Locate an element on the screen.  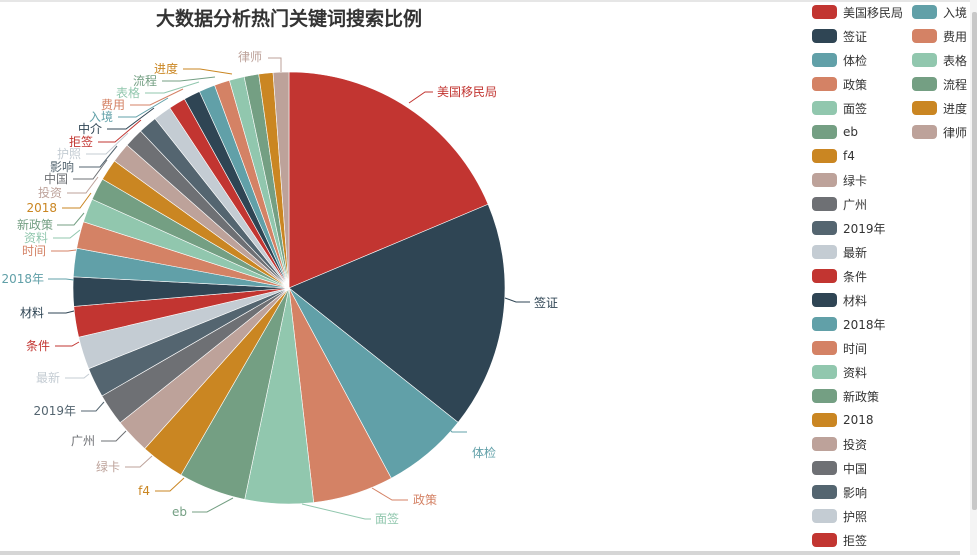
legend-item: eb is located at coordinates (835, 132).